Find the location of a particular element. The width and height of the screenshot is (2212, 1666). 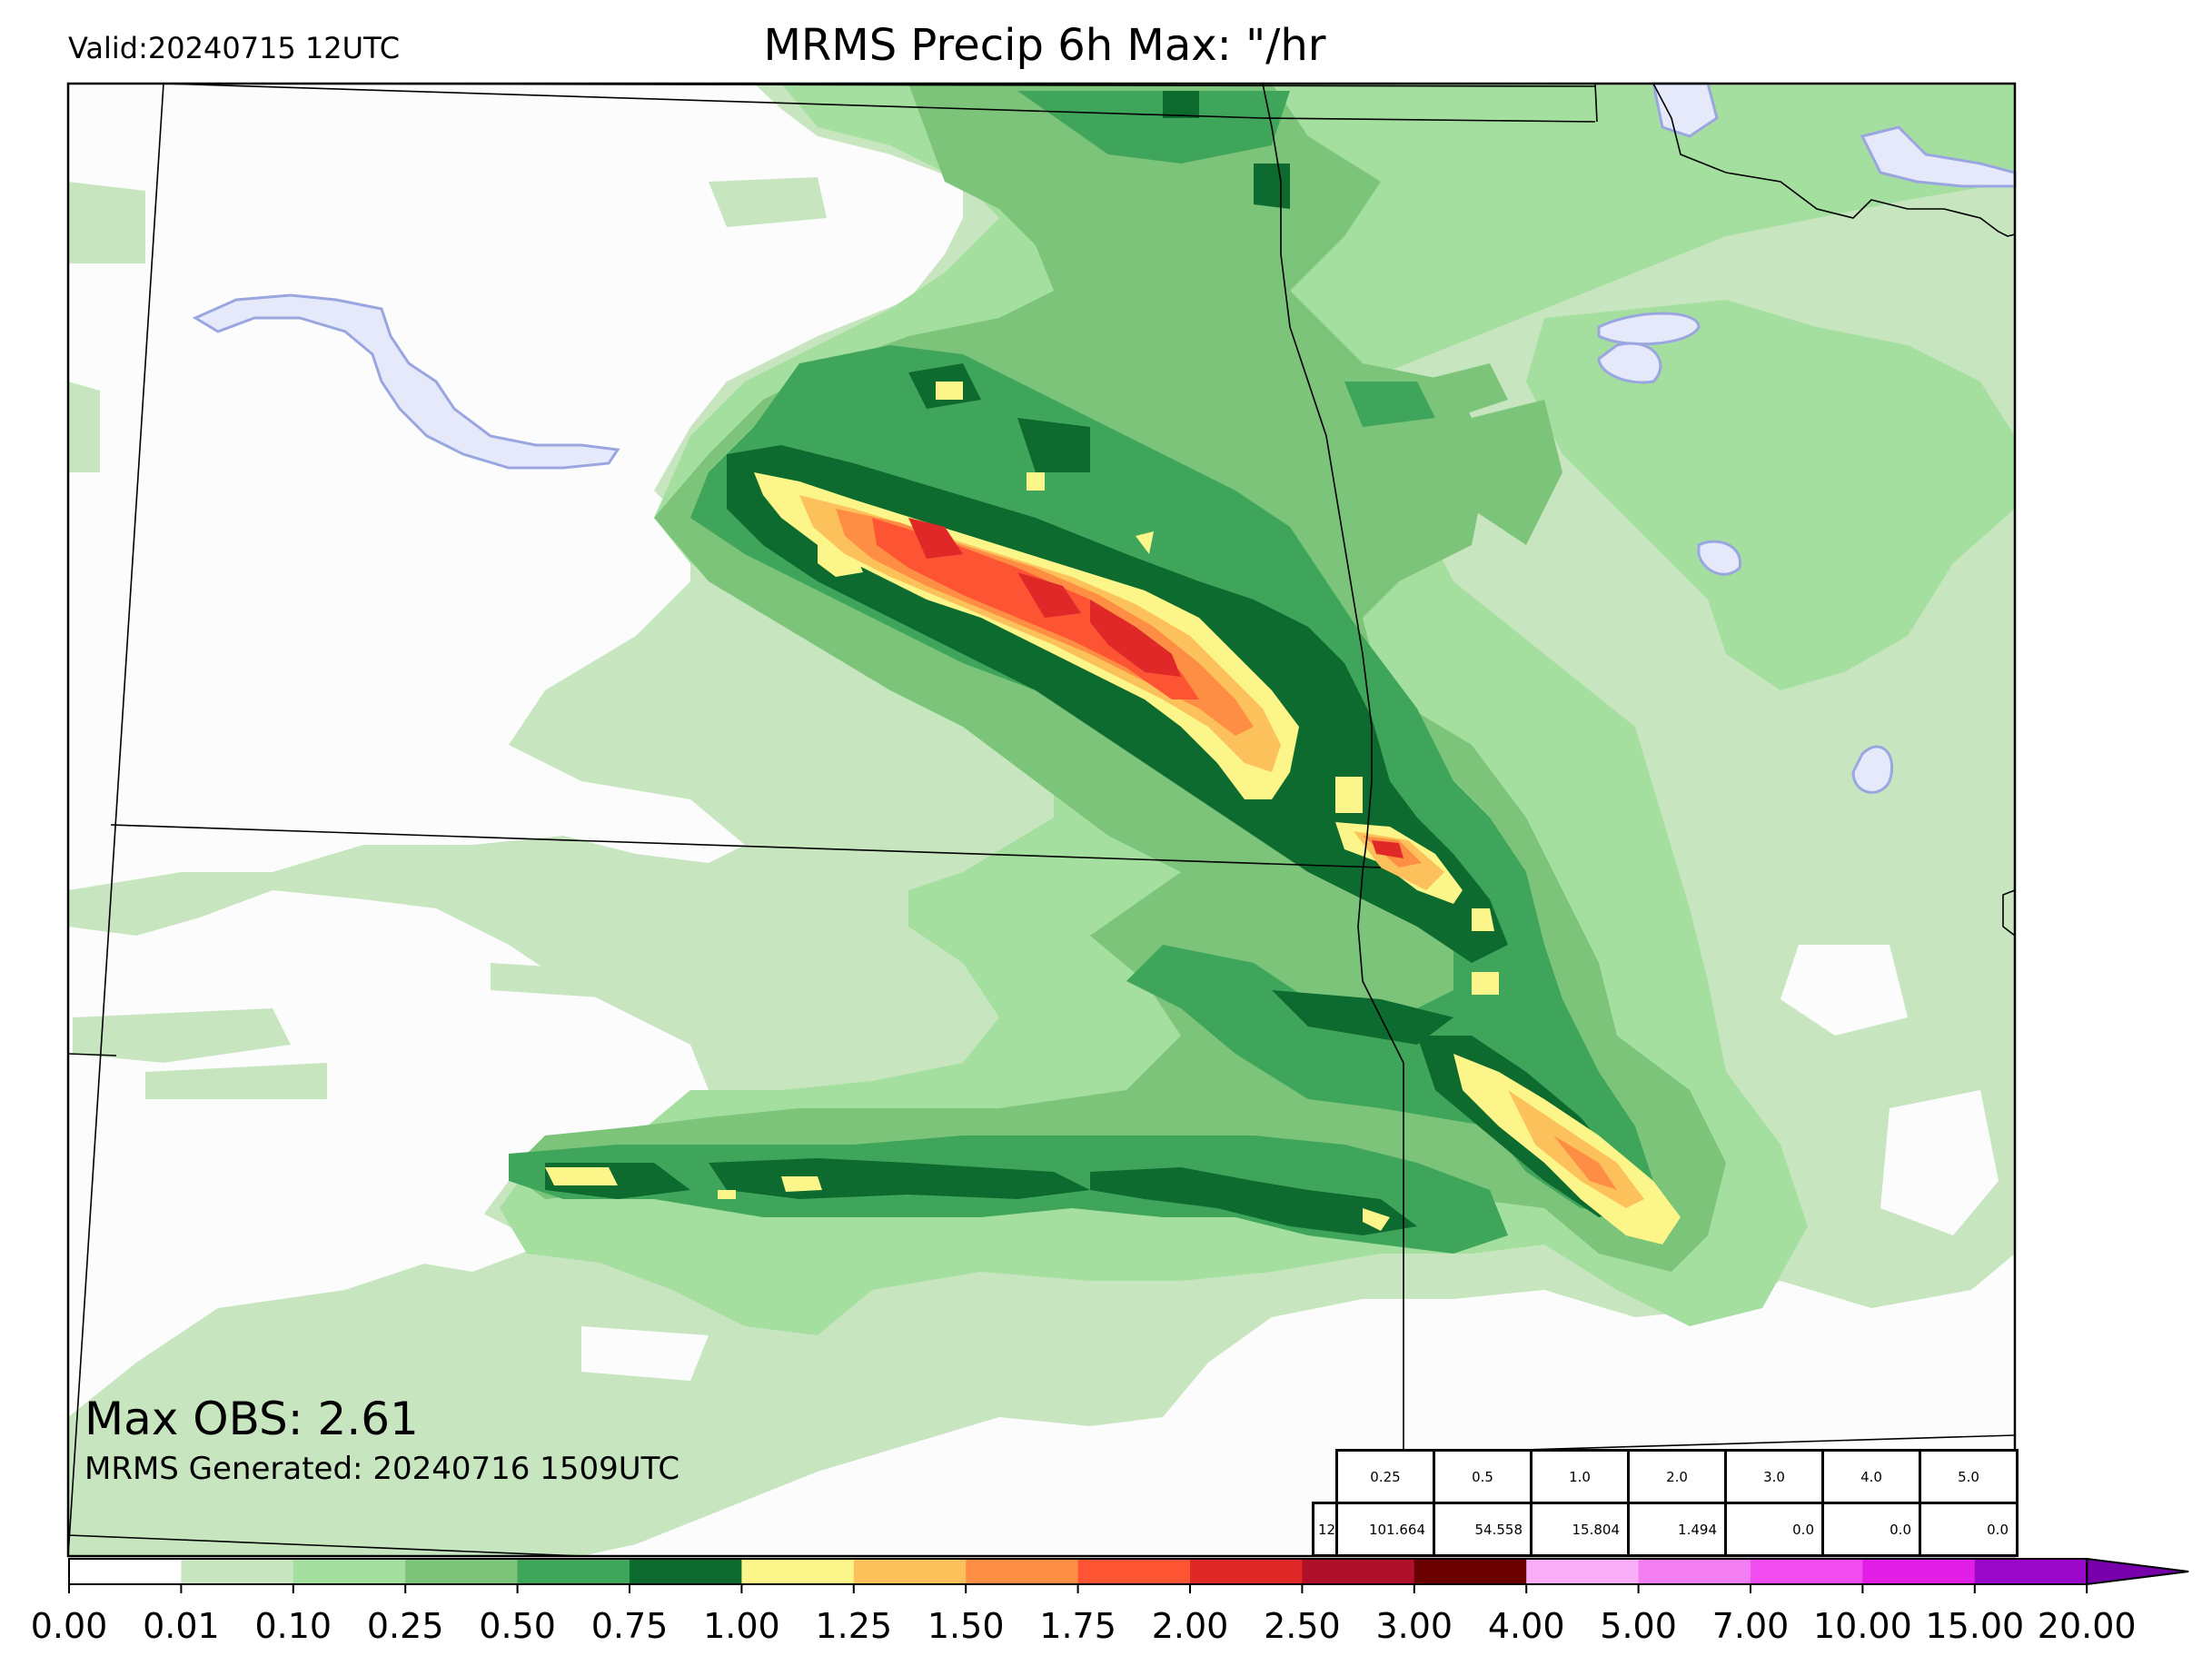

colorbar-tick-label: 0.50 is located at coordinates (517, 1626).